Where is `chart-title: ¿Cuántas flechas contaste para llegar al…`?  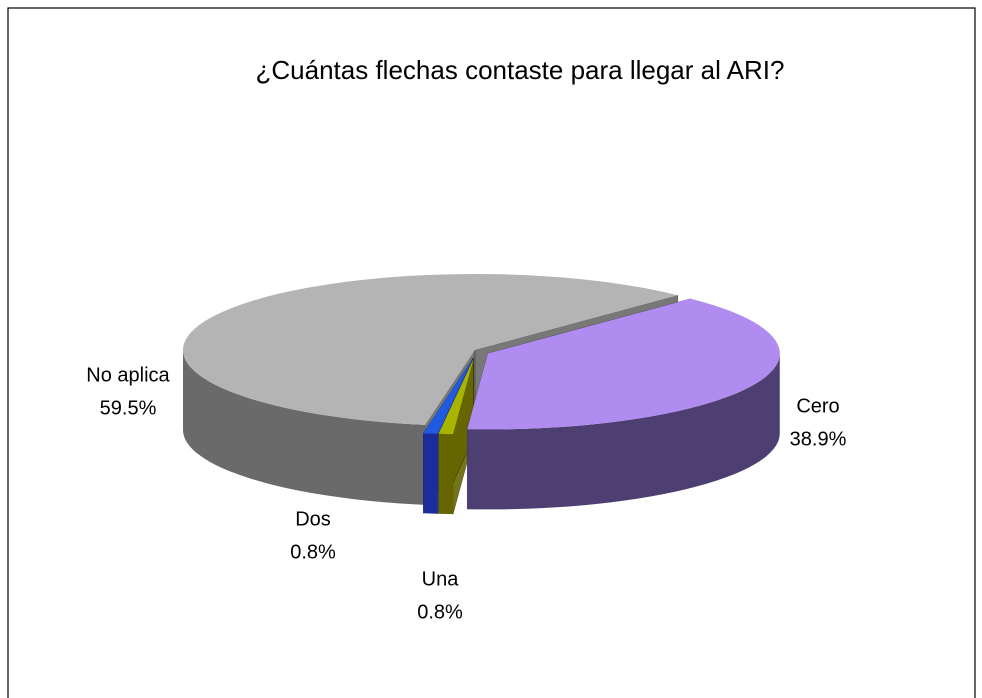 chart-title: ¿Cuántas flechas contaste para llegar al… is located at coordinates (520, 70).